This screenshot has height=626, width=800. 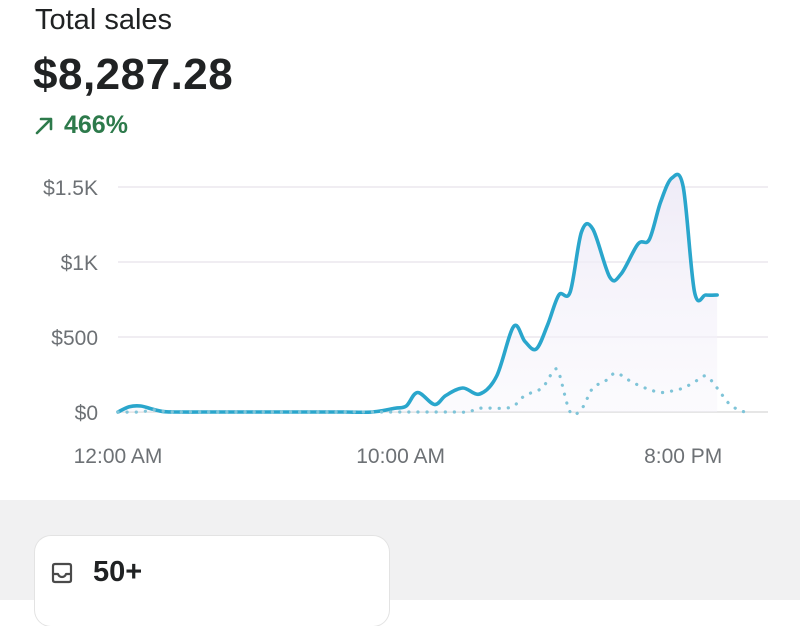 I want to click on x-tick-label: 10:00 AM, so click(x=400, y=456).